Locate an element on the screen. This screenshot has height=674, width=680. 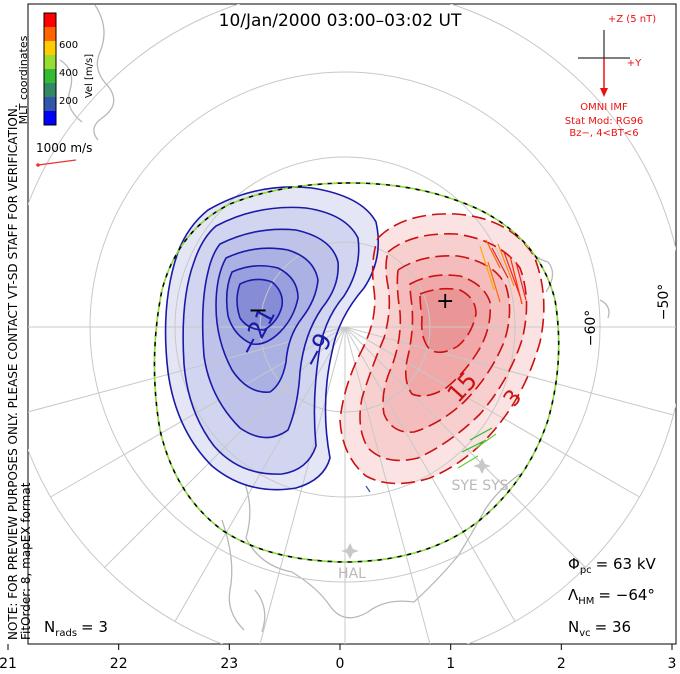
x-tick-label: 22 is located at coordinates (119, 664).